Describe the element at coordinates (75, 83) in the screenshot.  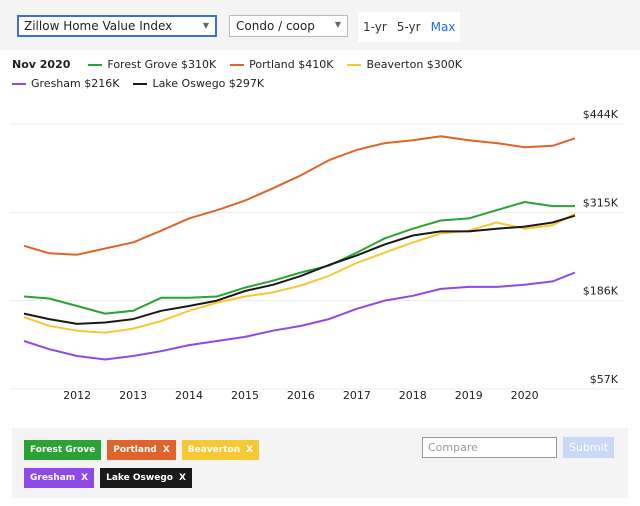
I see `legend-label: Gresham $216K` at that location.